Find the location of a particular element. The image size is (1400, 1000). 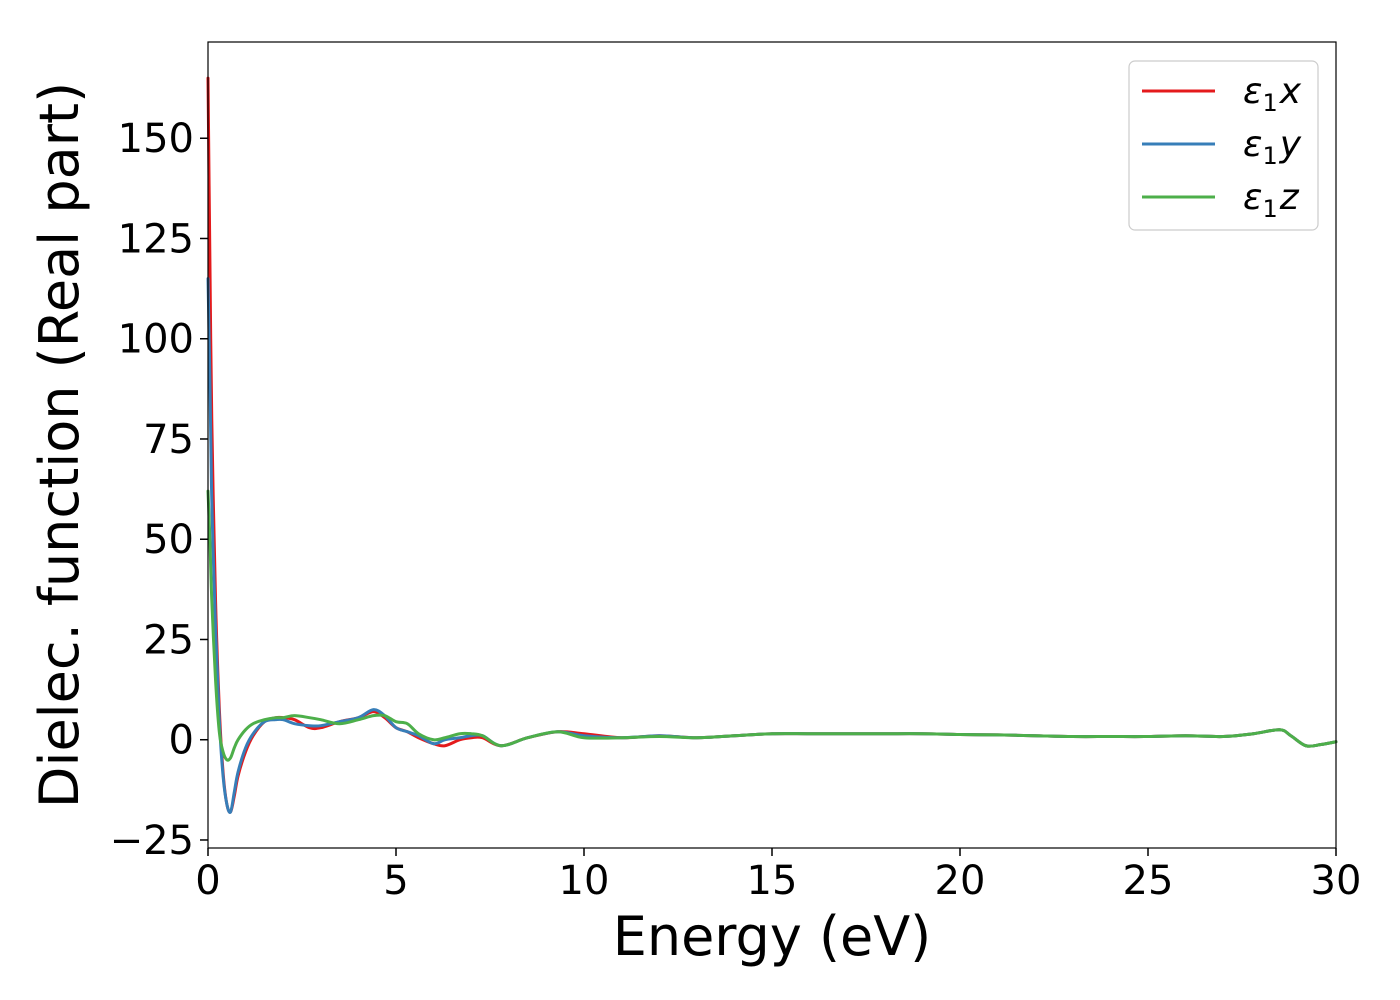

y-tick-label: −25 is located at coordinates (152, 841).